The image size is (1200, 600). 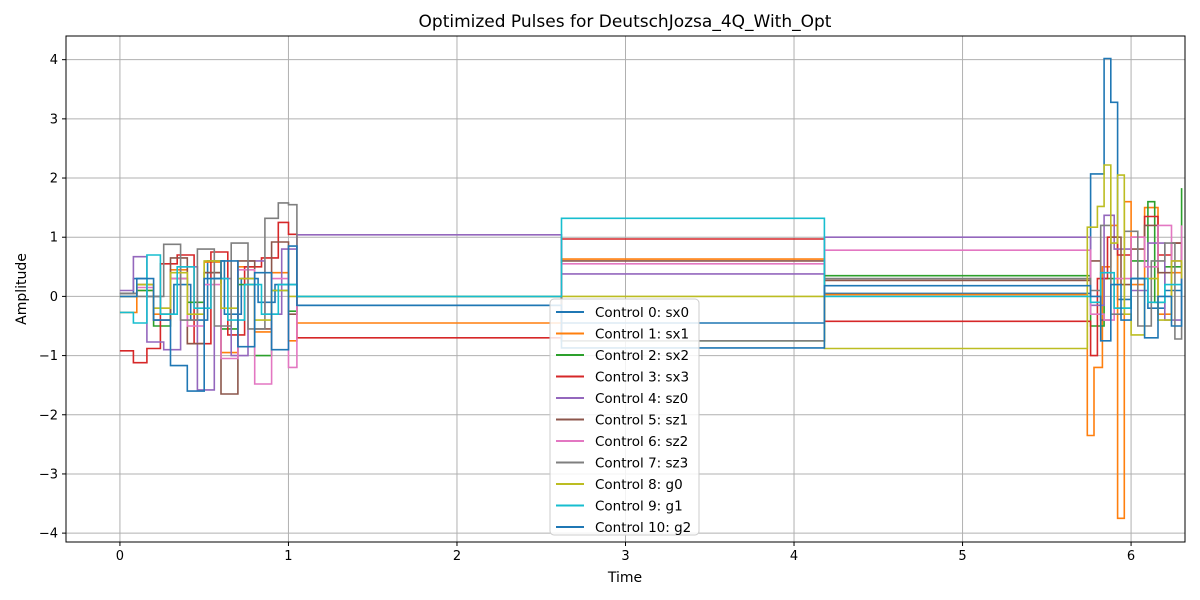 What do you see at coordinates (54, 119) in the screenshot?
I see `y-tick-label: 3` at bounding box center [54, 119].